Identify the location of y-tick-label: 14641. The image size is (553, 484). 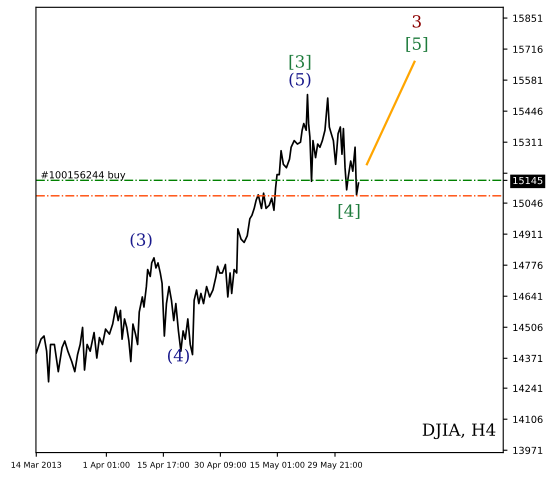
(527, 296).